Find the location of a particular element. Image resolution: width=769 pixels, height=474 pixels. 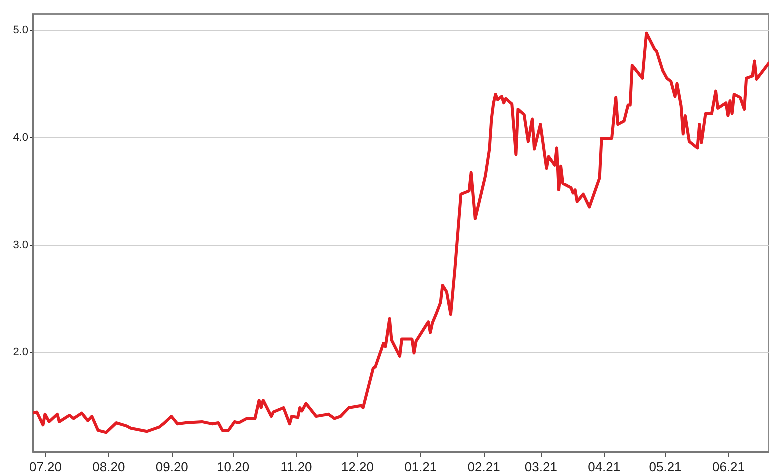

x-tick-label: 10.20 is located at coordinates (233, 467).